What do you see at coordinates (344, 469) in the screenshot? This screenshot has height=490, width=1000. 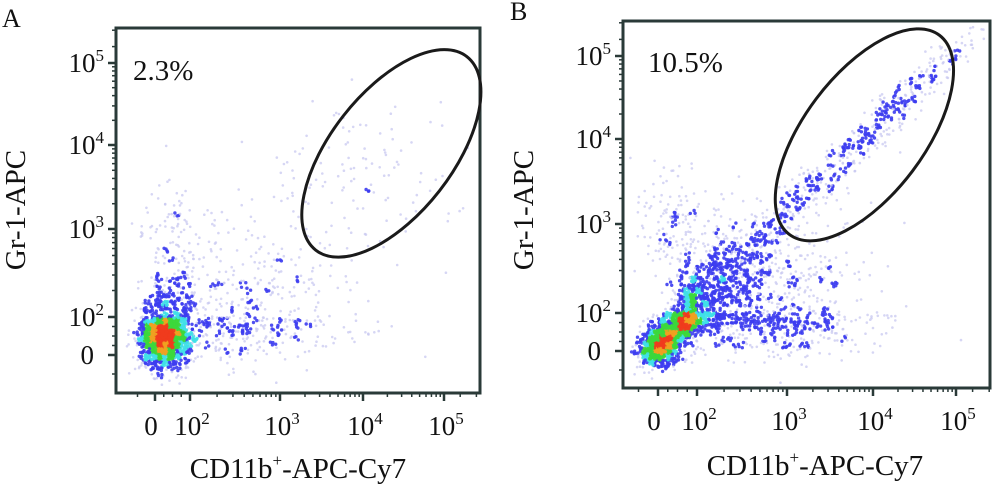 I see `panel-a-x-label-rest: -APC-Cy7` at bounding box center [344, 469].